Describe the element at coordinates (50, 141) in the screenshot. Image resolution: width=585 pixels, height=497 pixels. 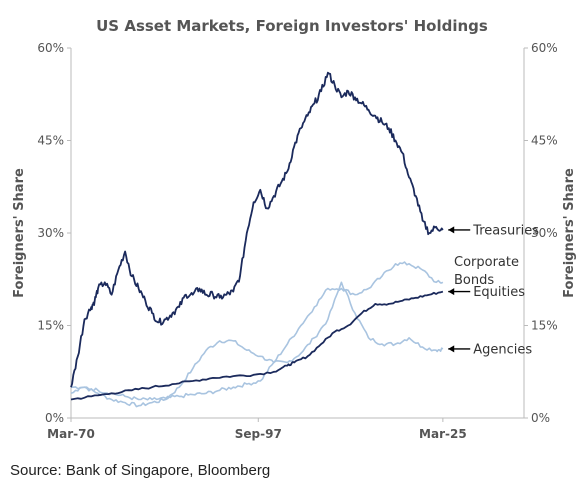
I see `y-tick-label-left: 45%` at that location.